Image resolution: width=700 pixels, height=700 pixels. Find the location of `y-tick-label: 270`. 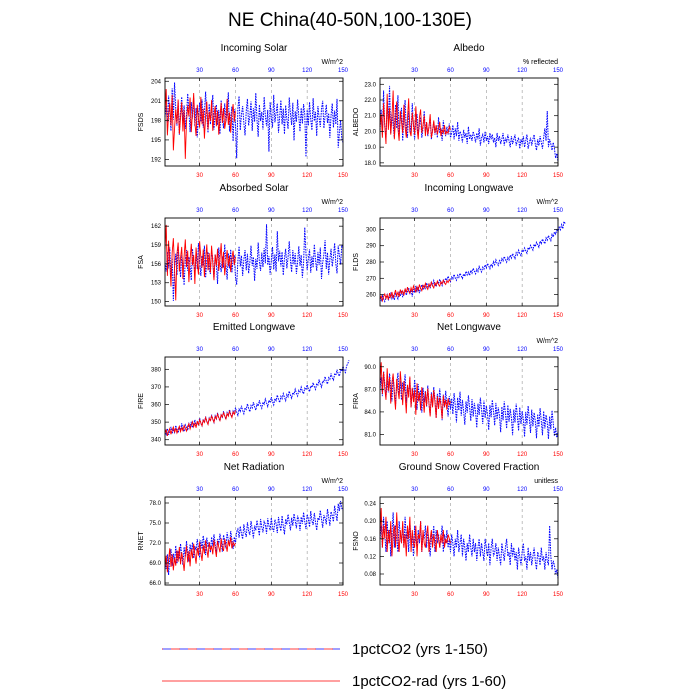

y-tick-label: 270 is located at coordinates (371, 279).